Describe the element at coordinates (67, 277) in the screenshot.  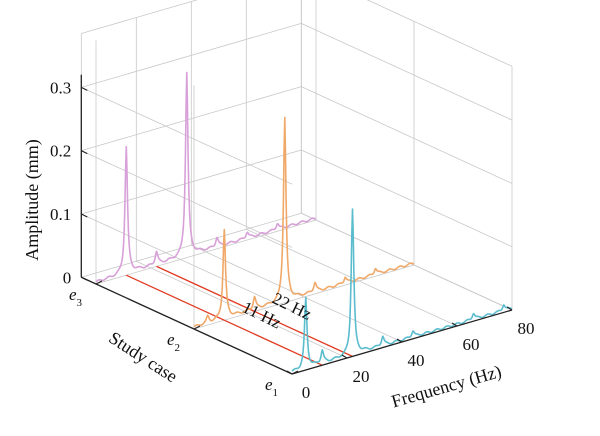
I see `z-tick-label: 0` at that location.